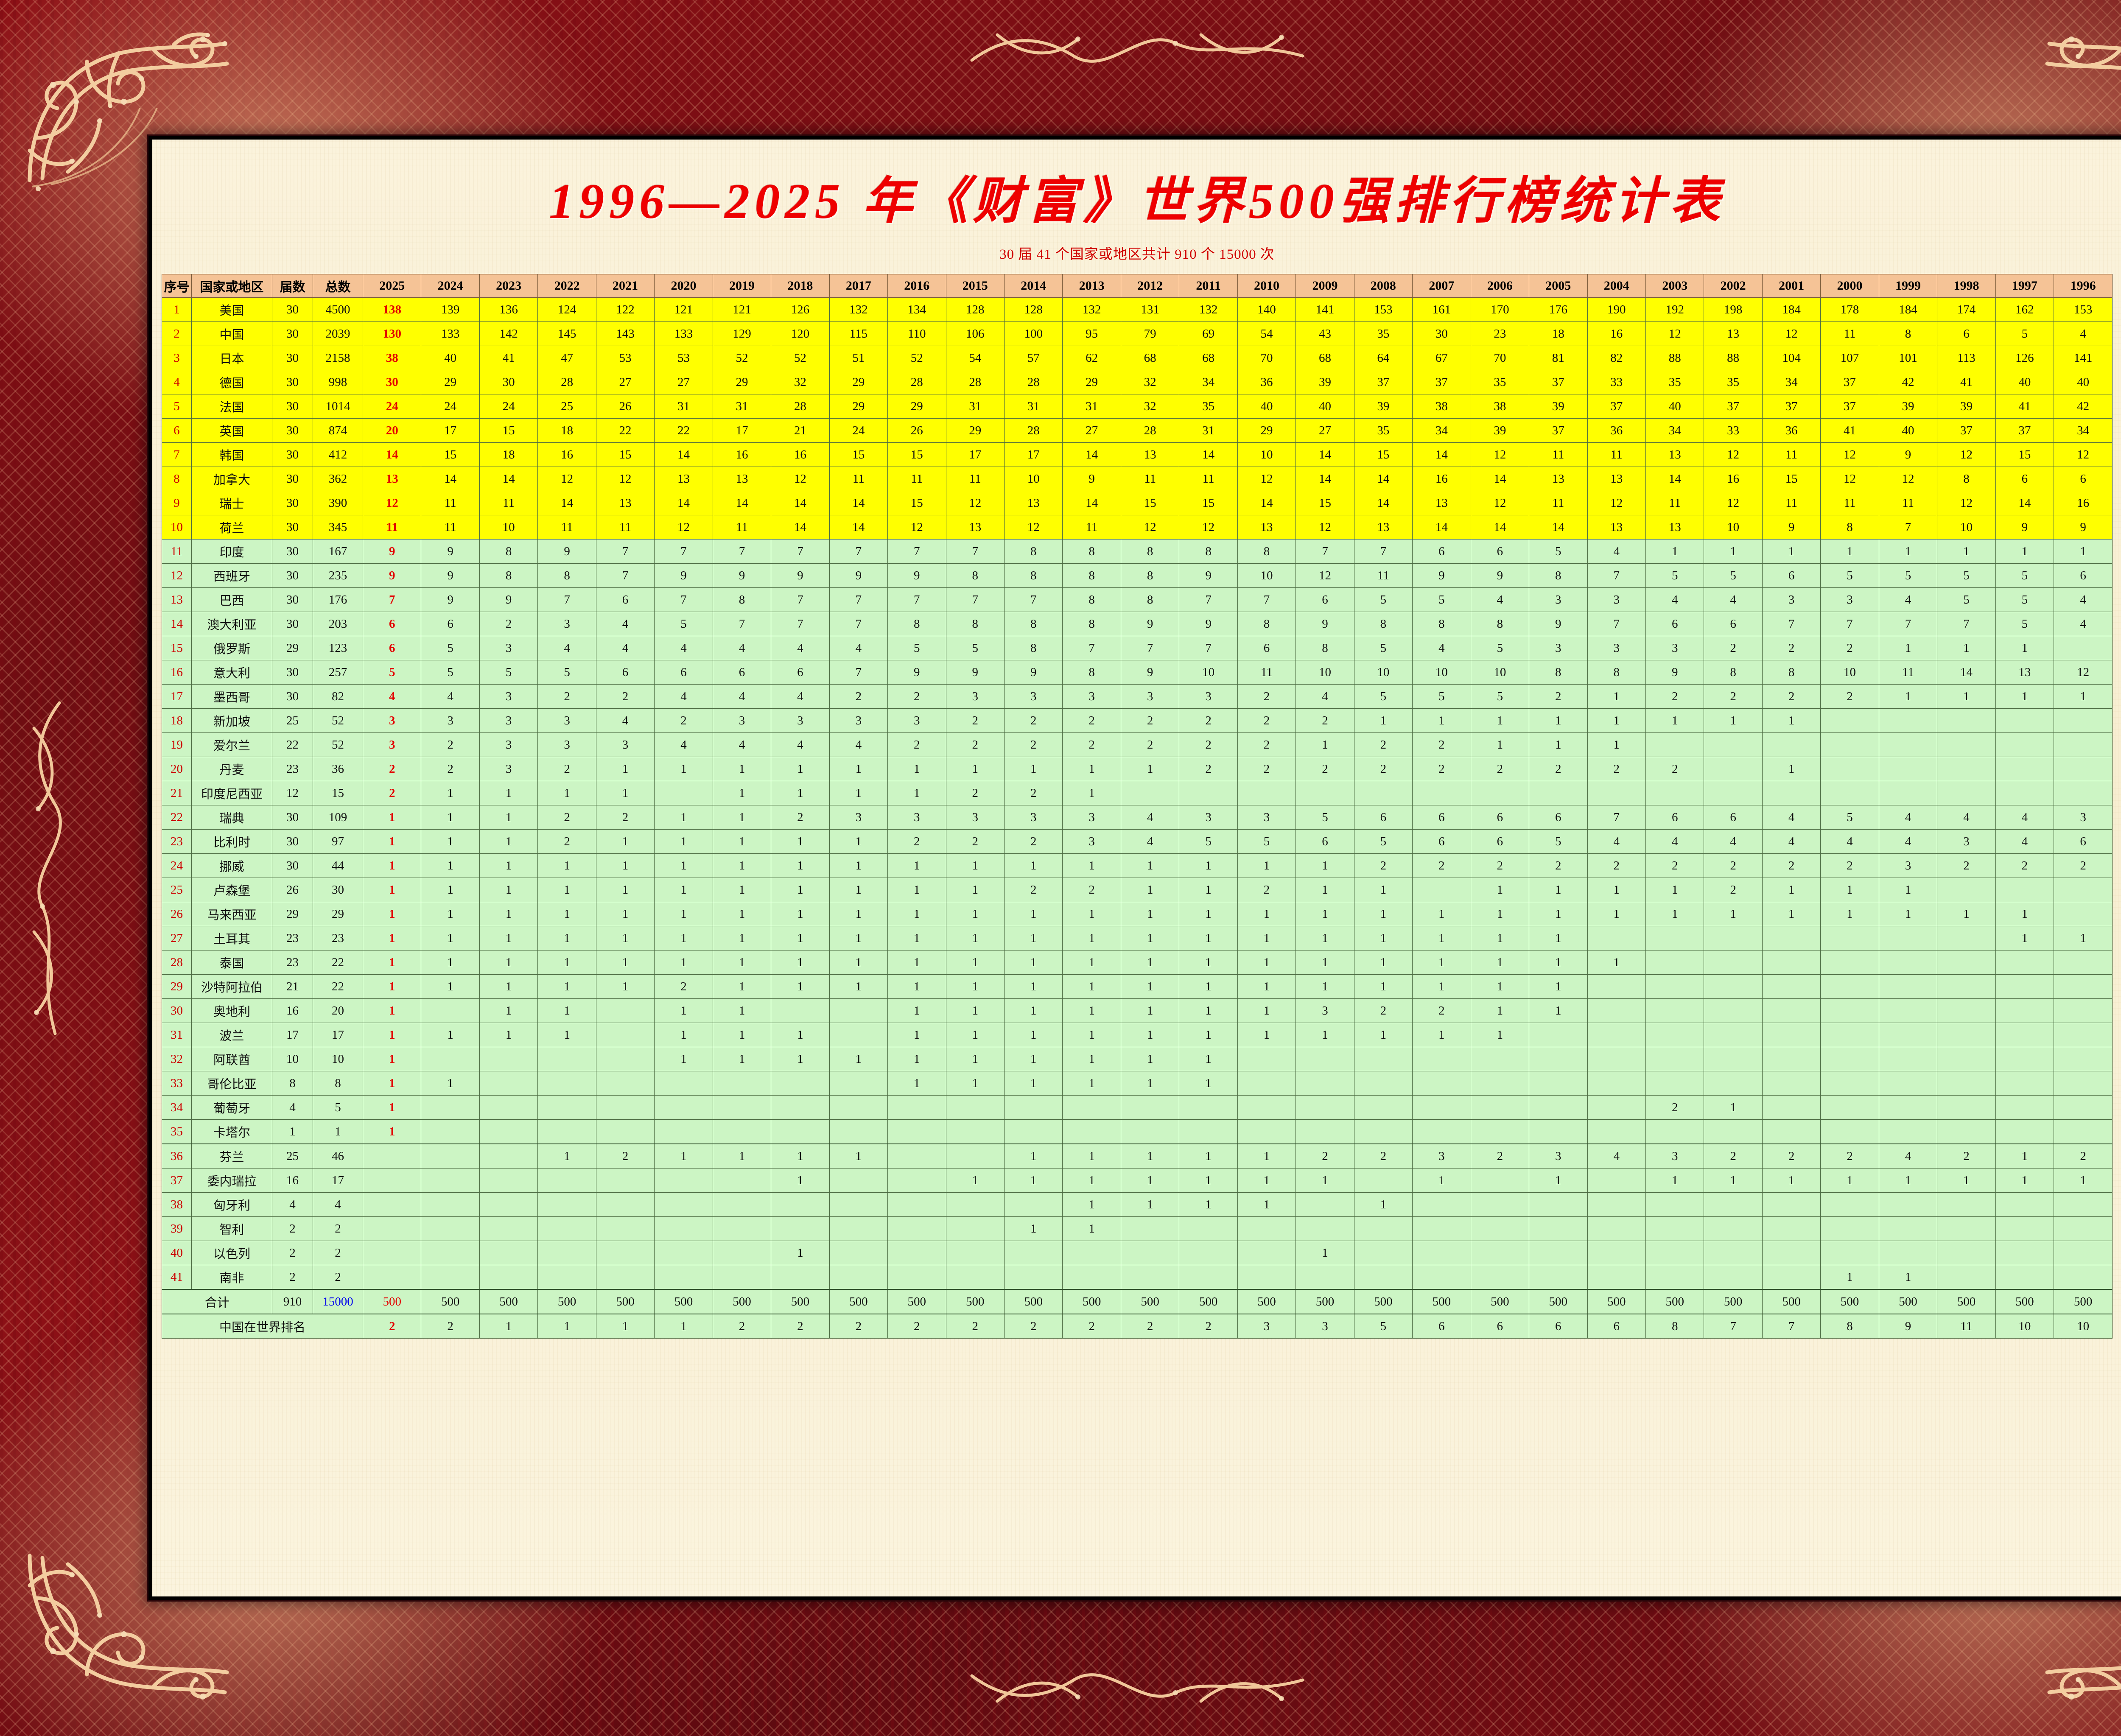  What do you see at coordinates (1325, 599) in the screenshot?
I see `cell-year-2009: 6` at bounding box center [1325, 599].